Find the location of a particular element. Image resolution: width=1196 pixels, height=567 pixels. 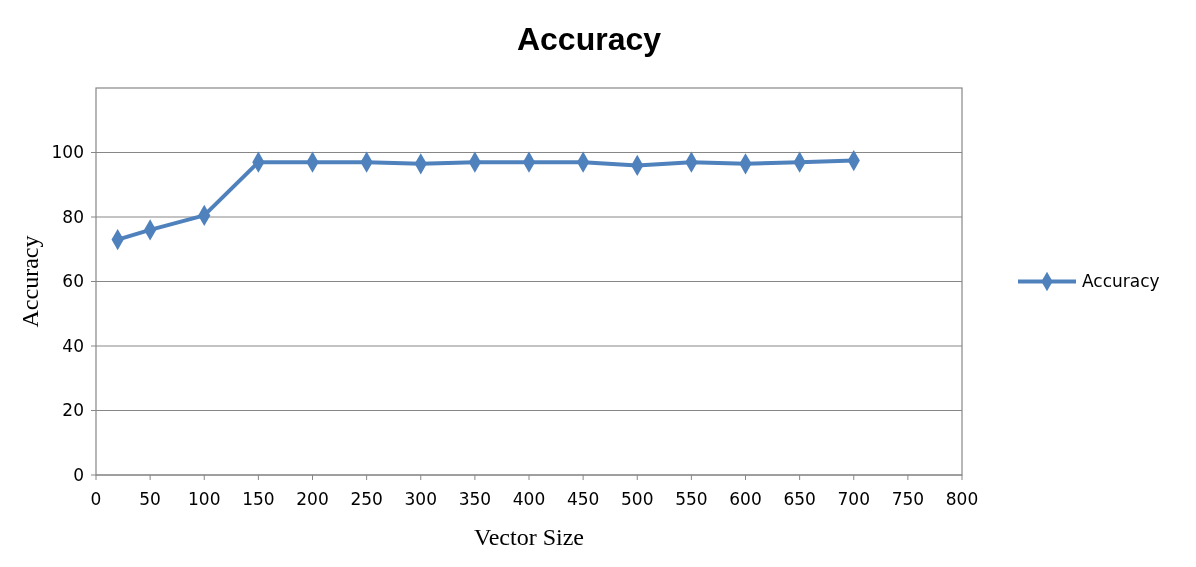

x-tick-label: 350 is located at coordinates (475, 499).